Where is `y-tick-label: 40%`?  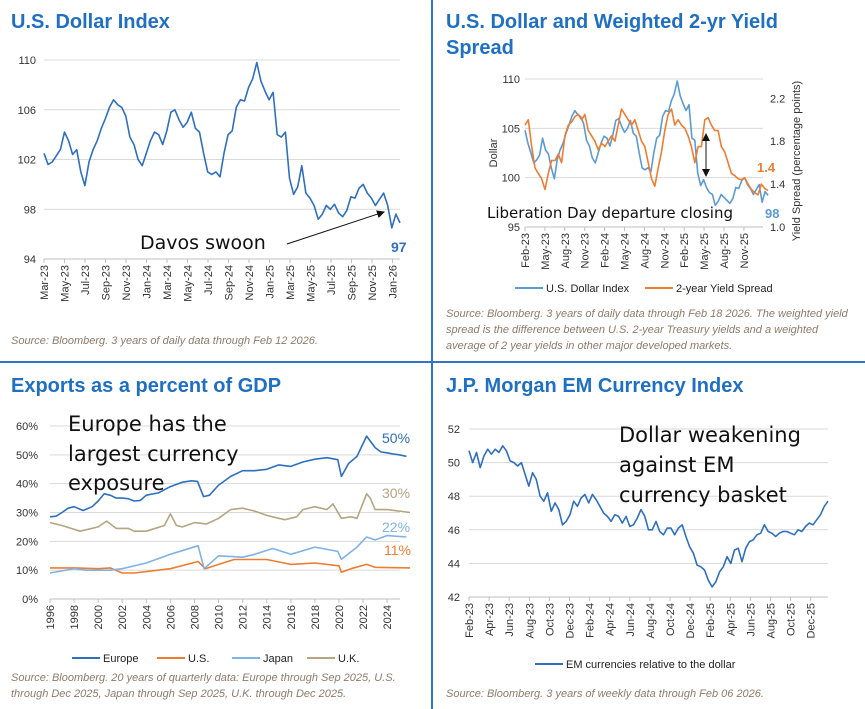
y-tick-label: 40% is located at coordinates (27, 485).